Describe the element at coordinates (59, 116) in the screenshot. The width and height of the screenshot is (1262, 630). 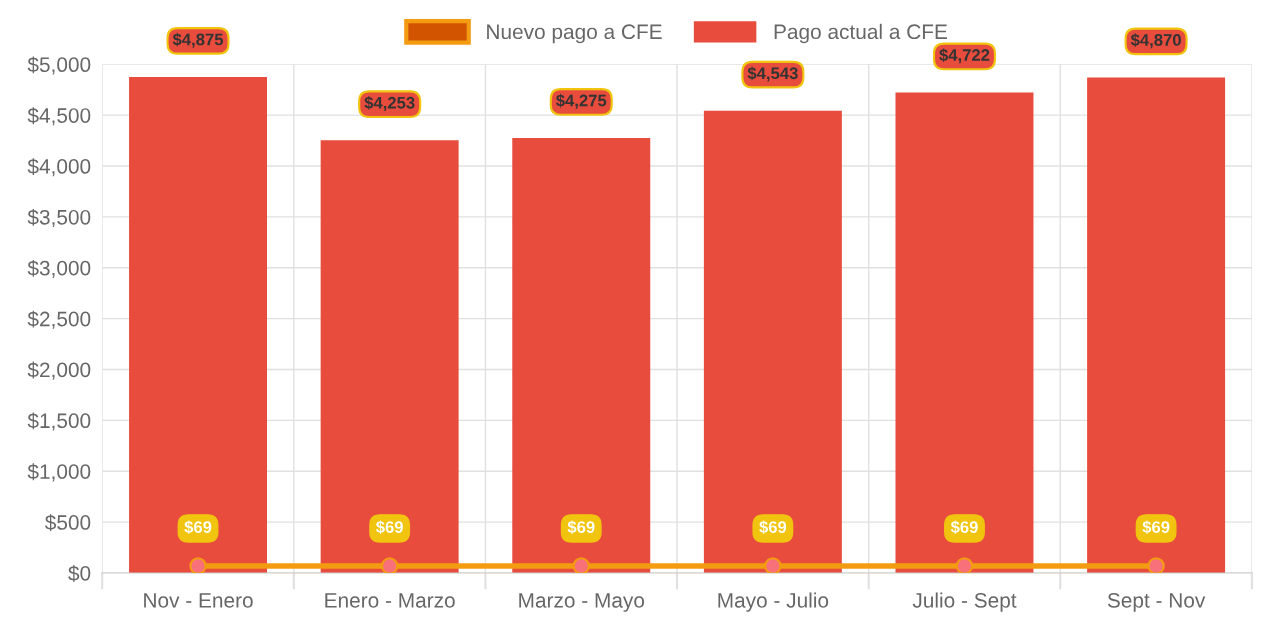
I see `y-tick-label: $4,500` at that location.